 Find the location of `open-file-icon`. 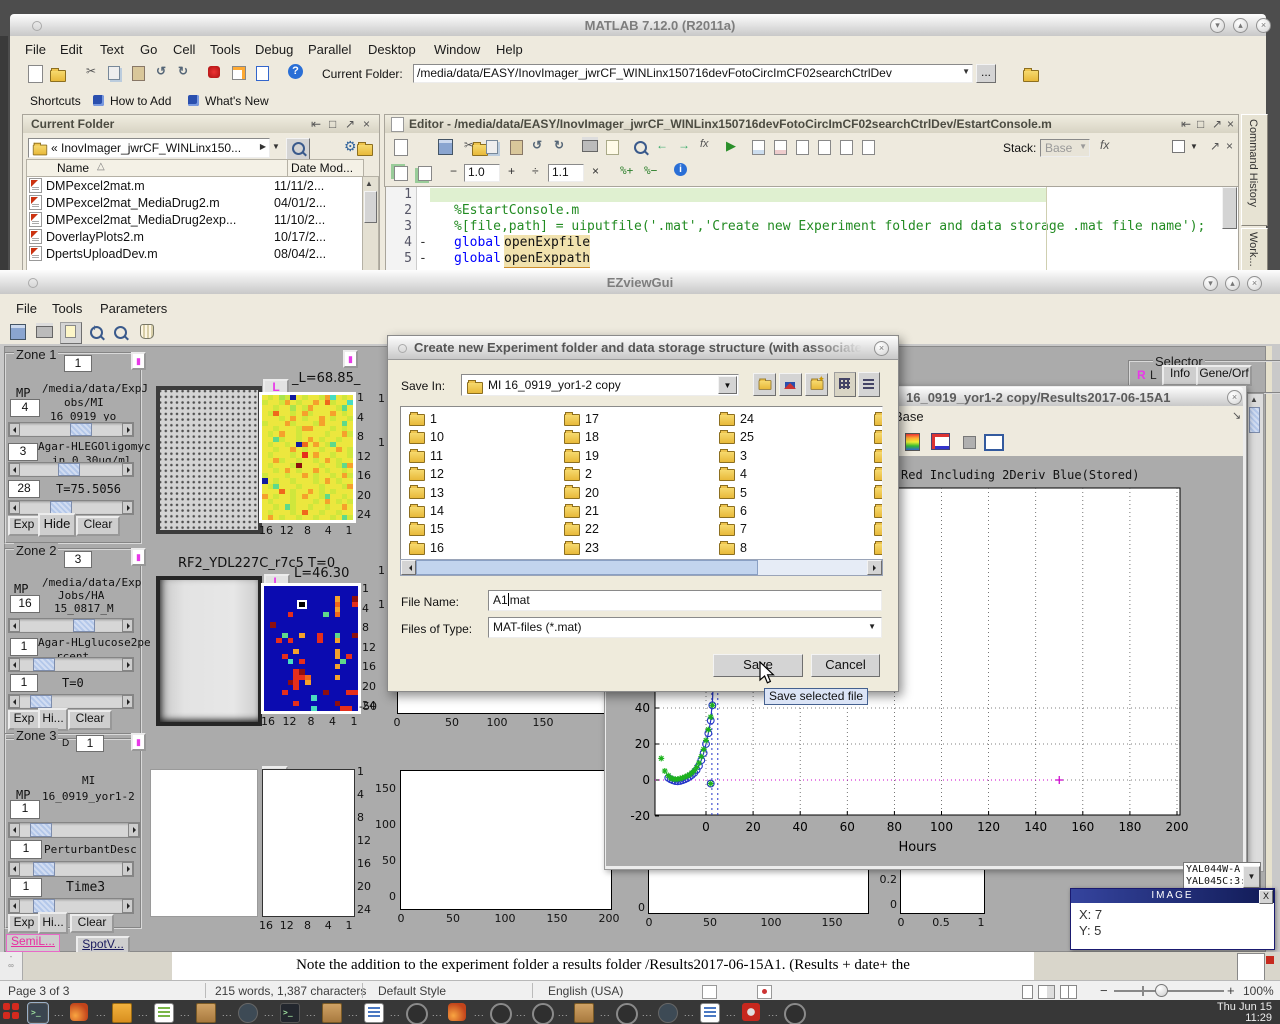

open-file-icon is located at coordinates (58, 74).